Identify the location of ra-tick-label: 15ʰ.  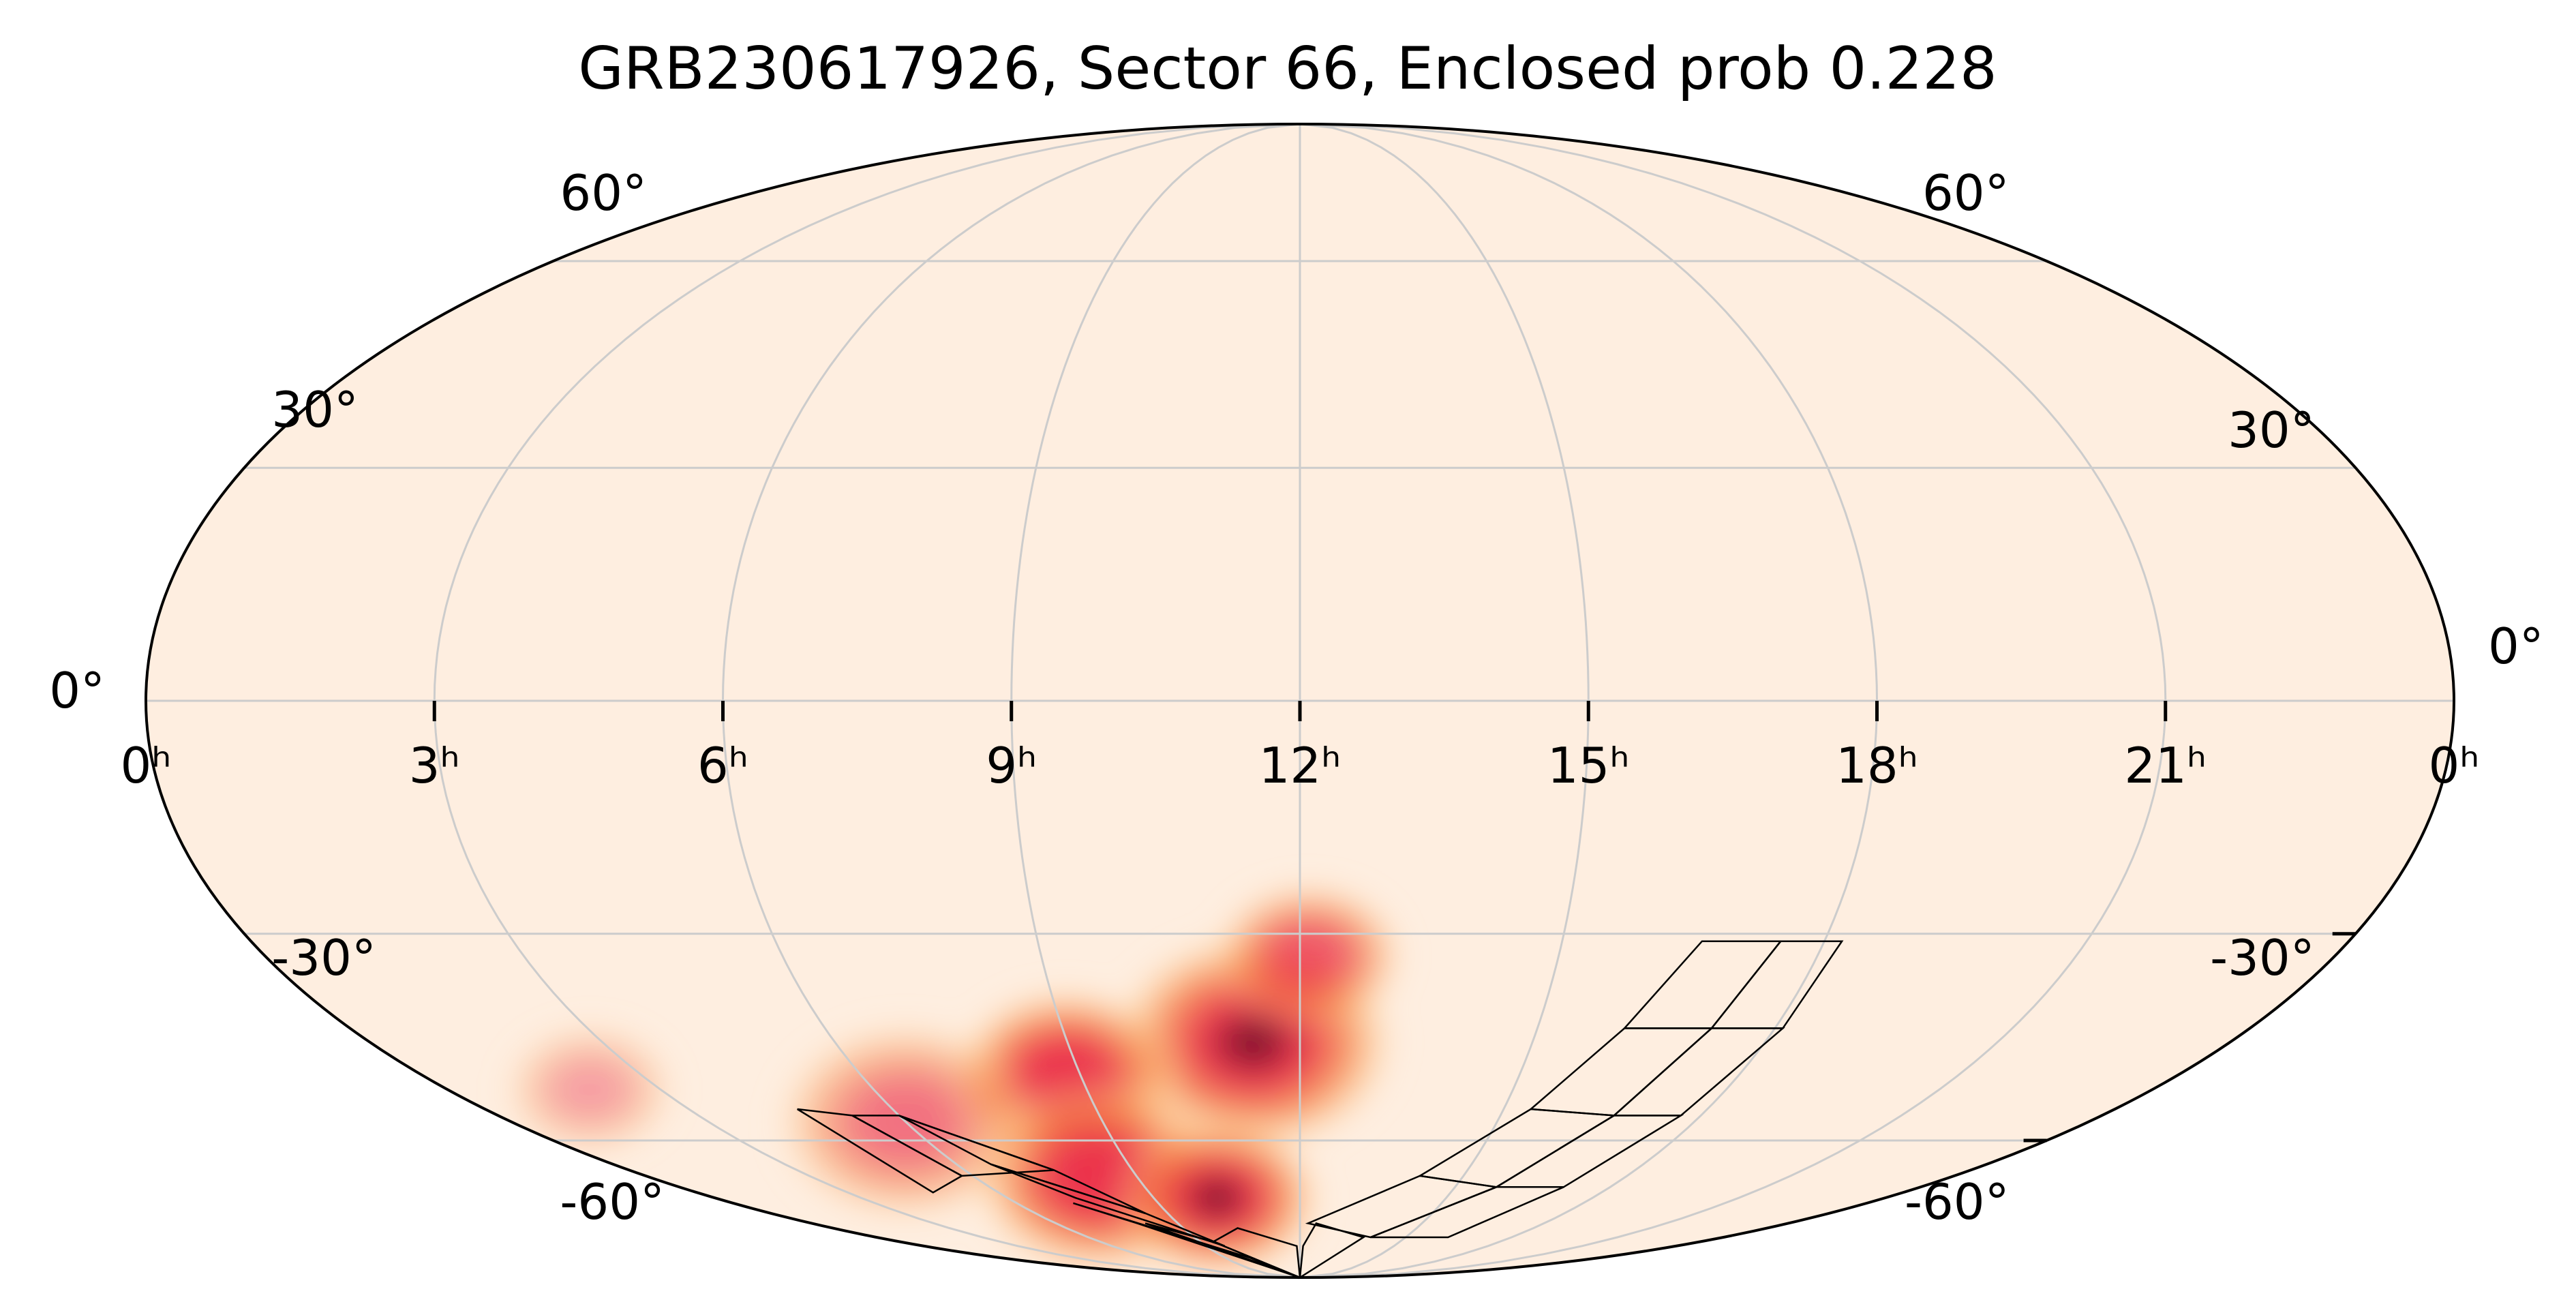
(1589, 766).